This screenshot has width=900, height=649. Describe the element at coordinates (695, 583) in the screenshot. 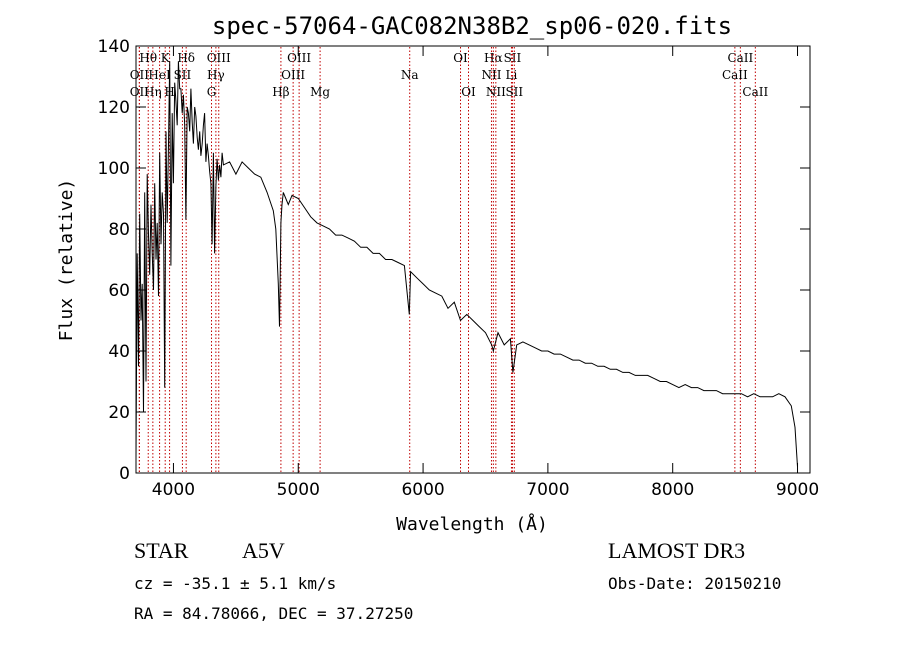

I see `observation-date: Obs-Date: 20150210` at that location.